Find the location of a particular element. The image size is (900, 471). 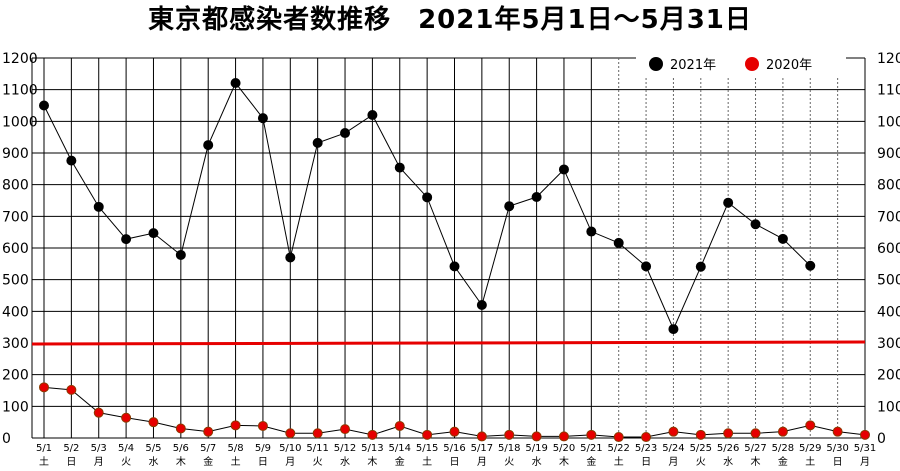

y-tick-label-left: 400 is located at coordinates (15, 312).